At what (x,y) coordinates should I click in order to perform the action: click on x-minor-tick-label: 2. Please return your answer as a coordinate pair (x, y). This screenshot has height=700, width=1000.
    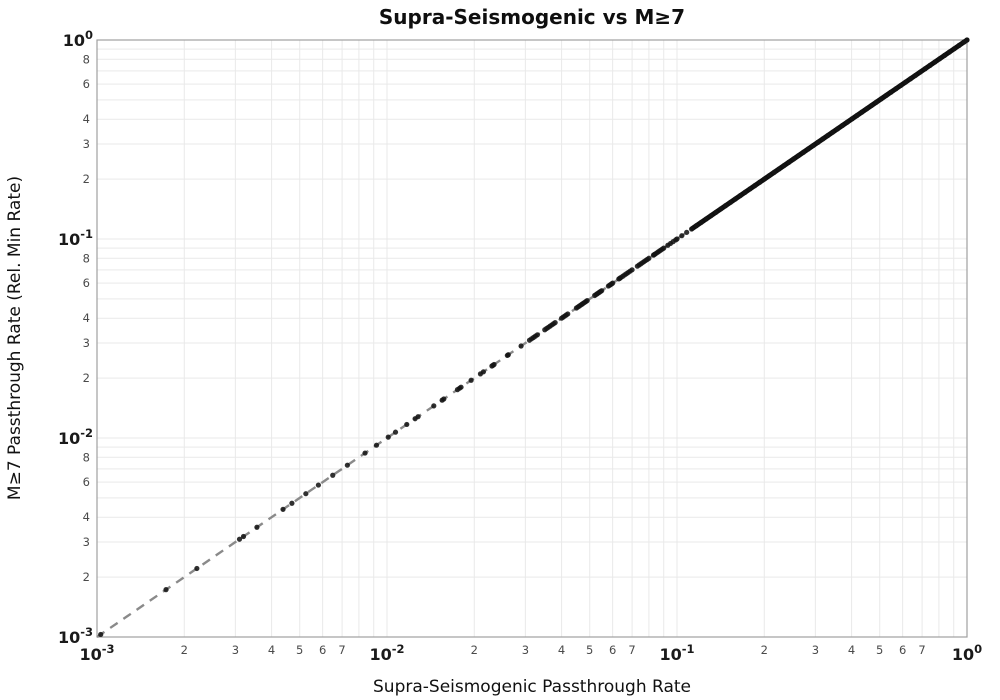
    Looking at the image, I should click on (474, 650).